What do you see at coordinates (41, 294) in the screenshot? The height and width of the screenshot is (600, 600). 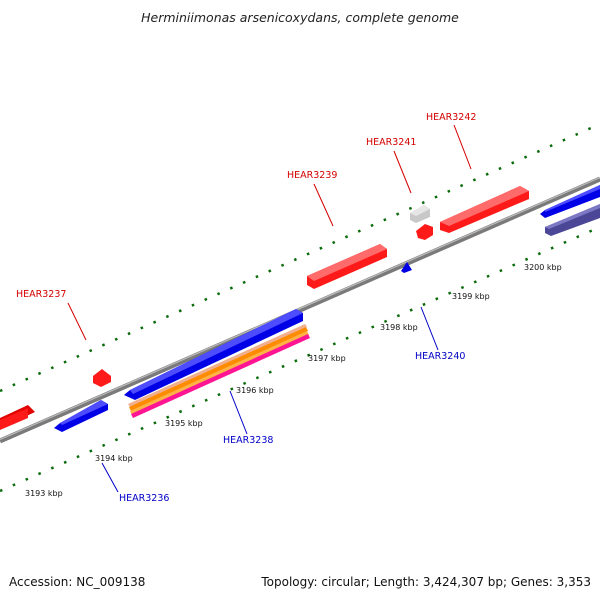 I see `gene-label: HEAR3237` at bounding box center [41, 294].